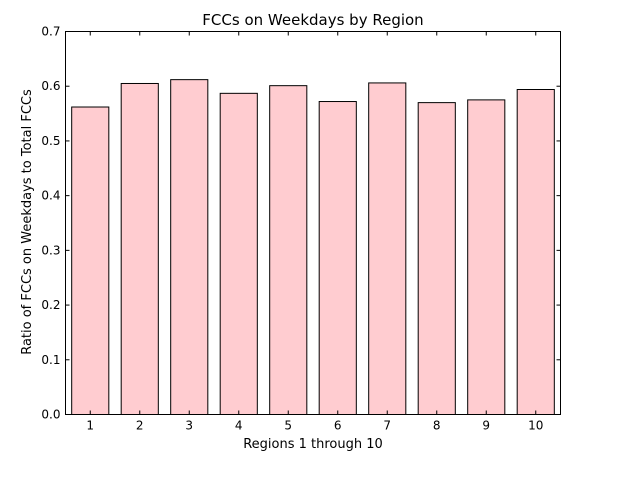 Image resolution: width=620 pixels, height=483 pixels. Describe the element at coordinates (338, 426) in the screenshot. I see `x-tick-label: 6` at that location.